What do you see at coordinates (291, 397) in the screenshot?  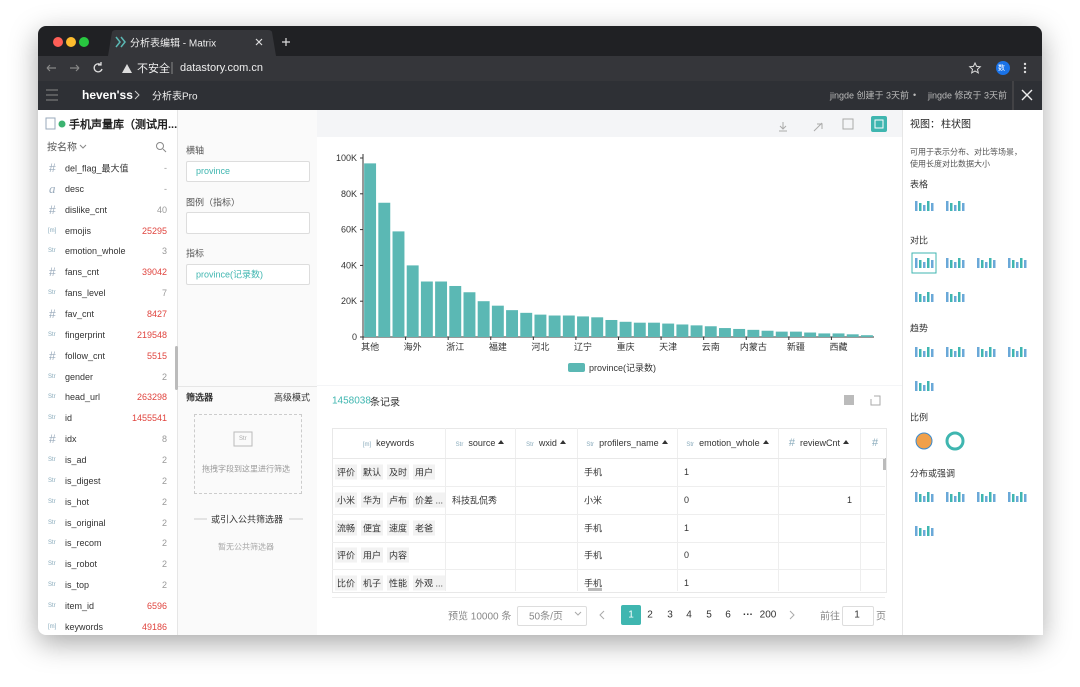 I see `advanced-mode: 高级模式` at bounding box center [291, 397].